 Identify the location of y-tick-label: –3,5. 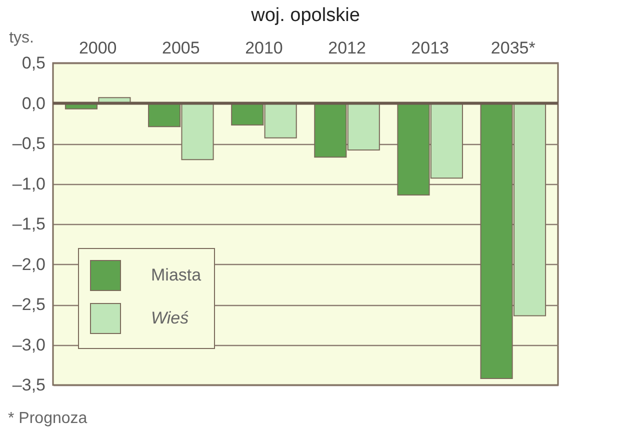
(29, 385).